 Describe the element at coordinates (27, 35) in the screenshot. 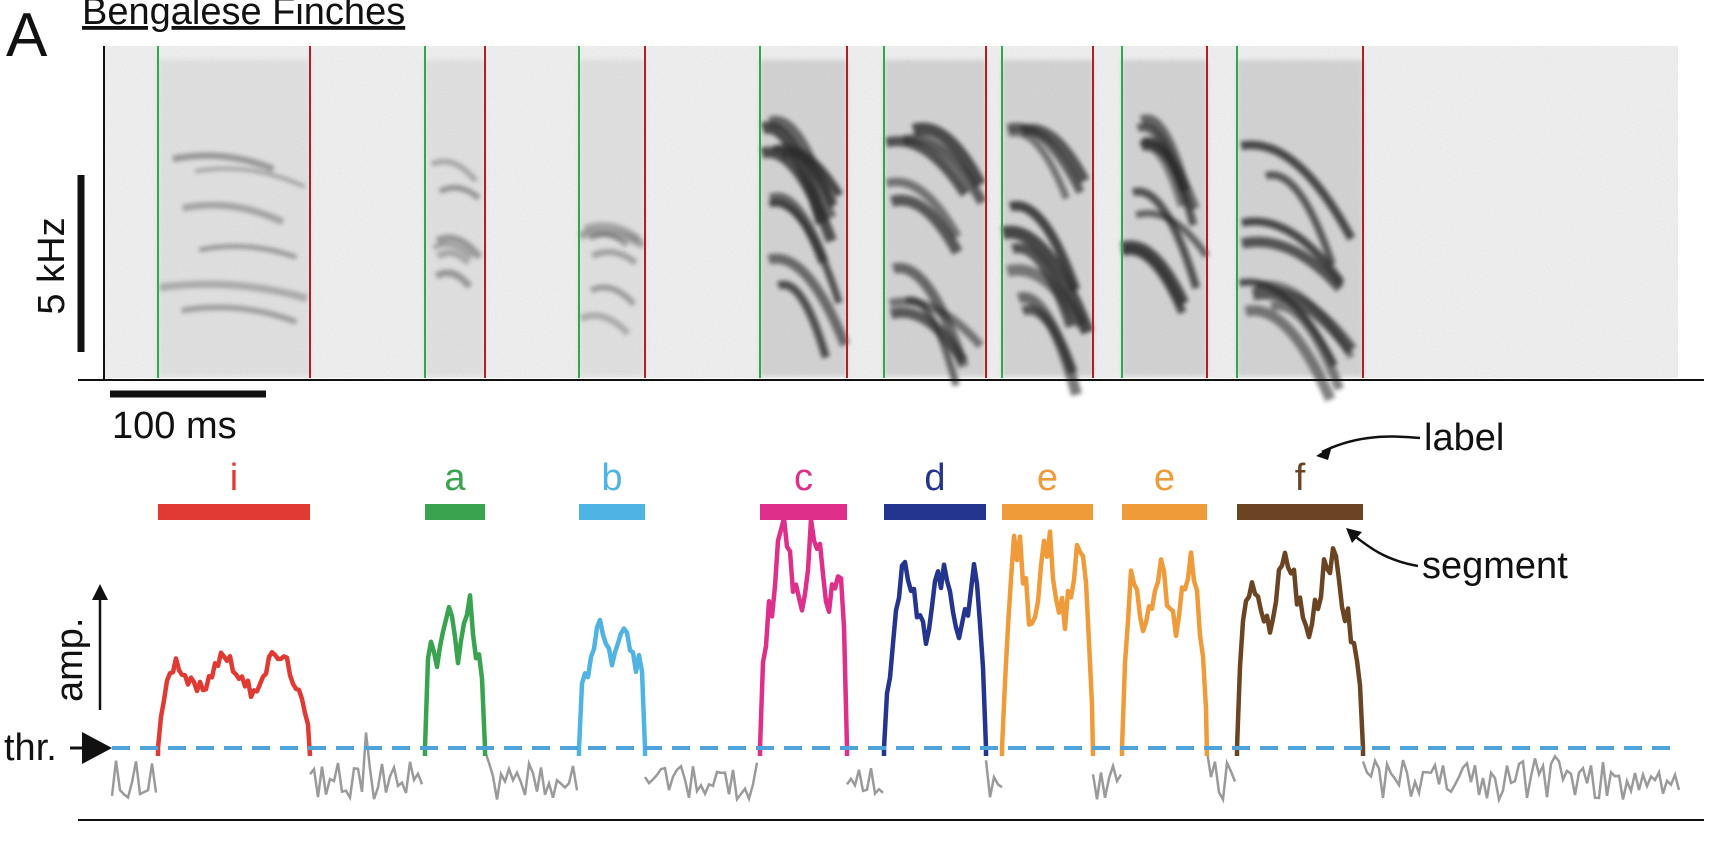

I see `panel-letter: A` at that location.